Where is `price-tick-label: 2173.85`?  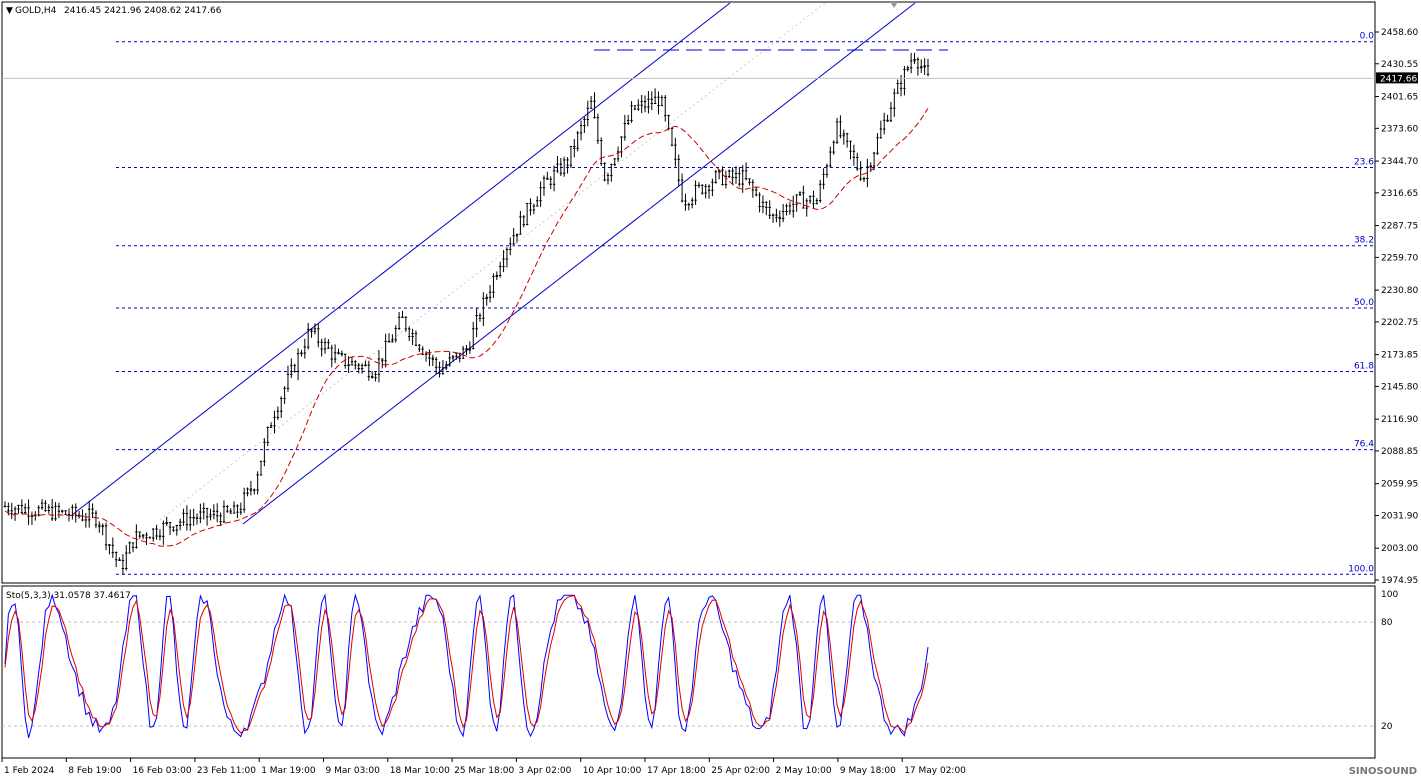
price-tick-label: 2173.85 is located at coordinates (1399, 356).